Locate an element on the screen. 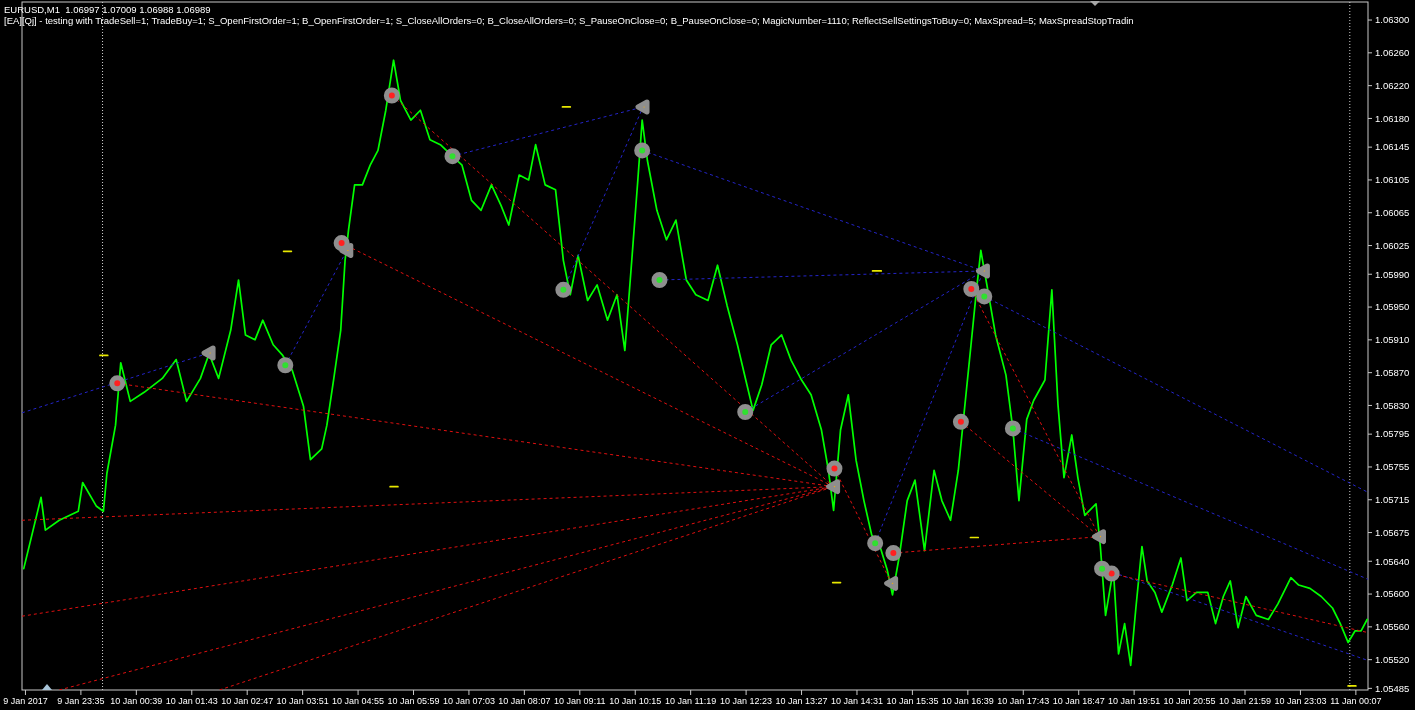 This screenshot has width=1415, height=710. y-tick-label: 1.05830 is located at coordinates (1392, 405).